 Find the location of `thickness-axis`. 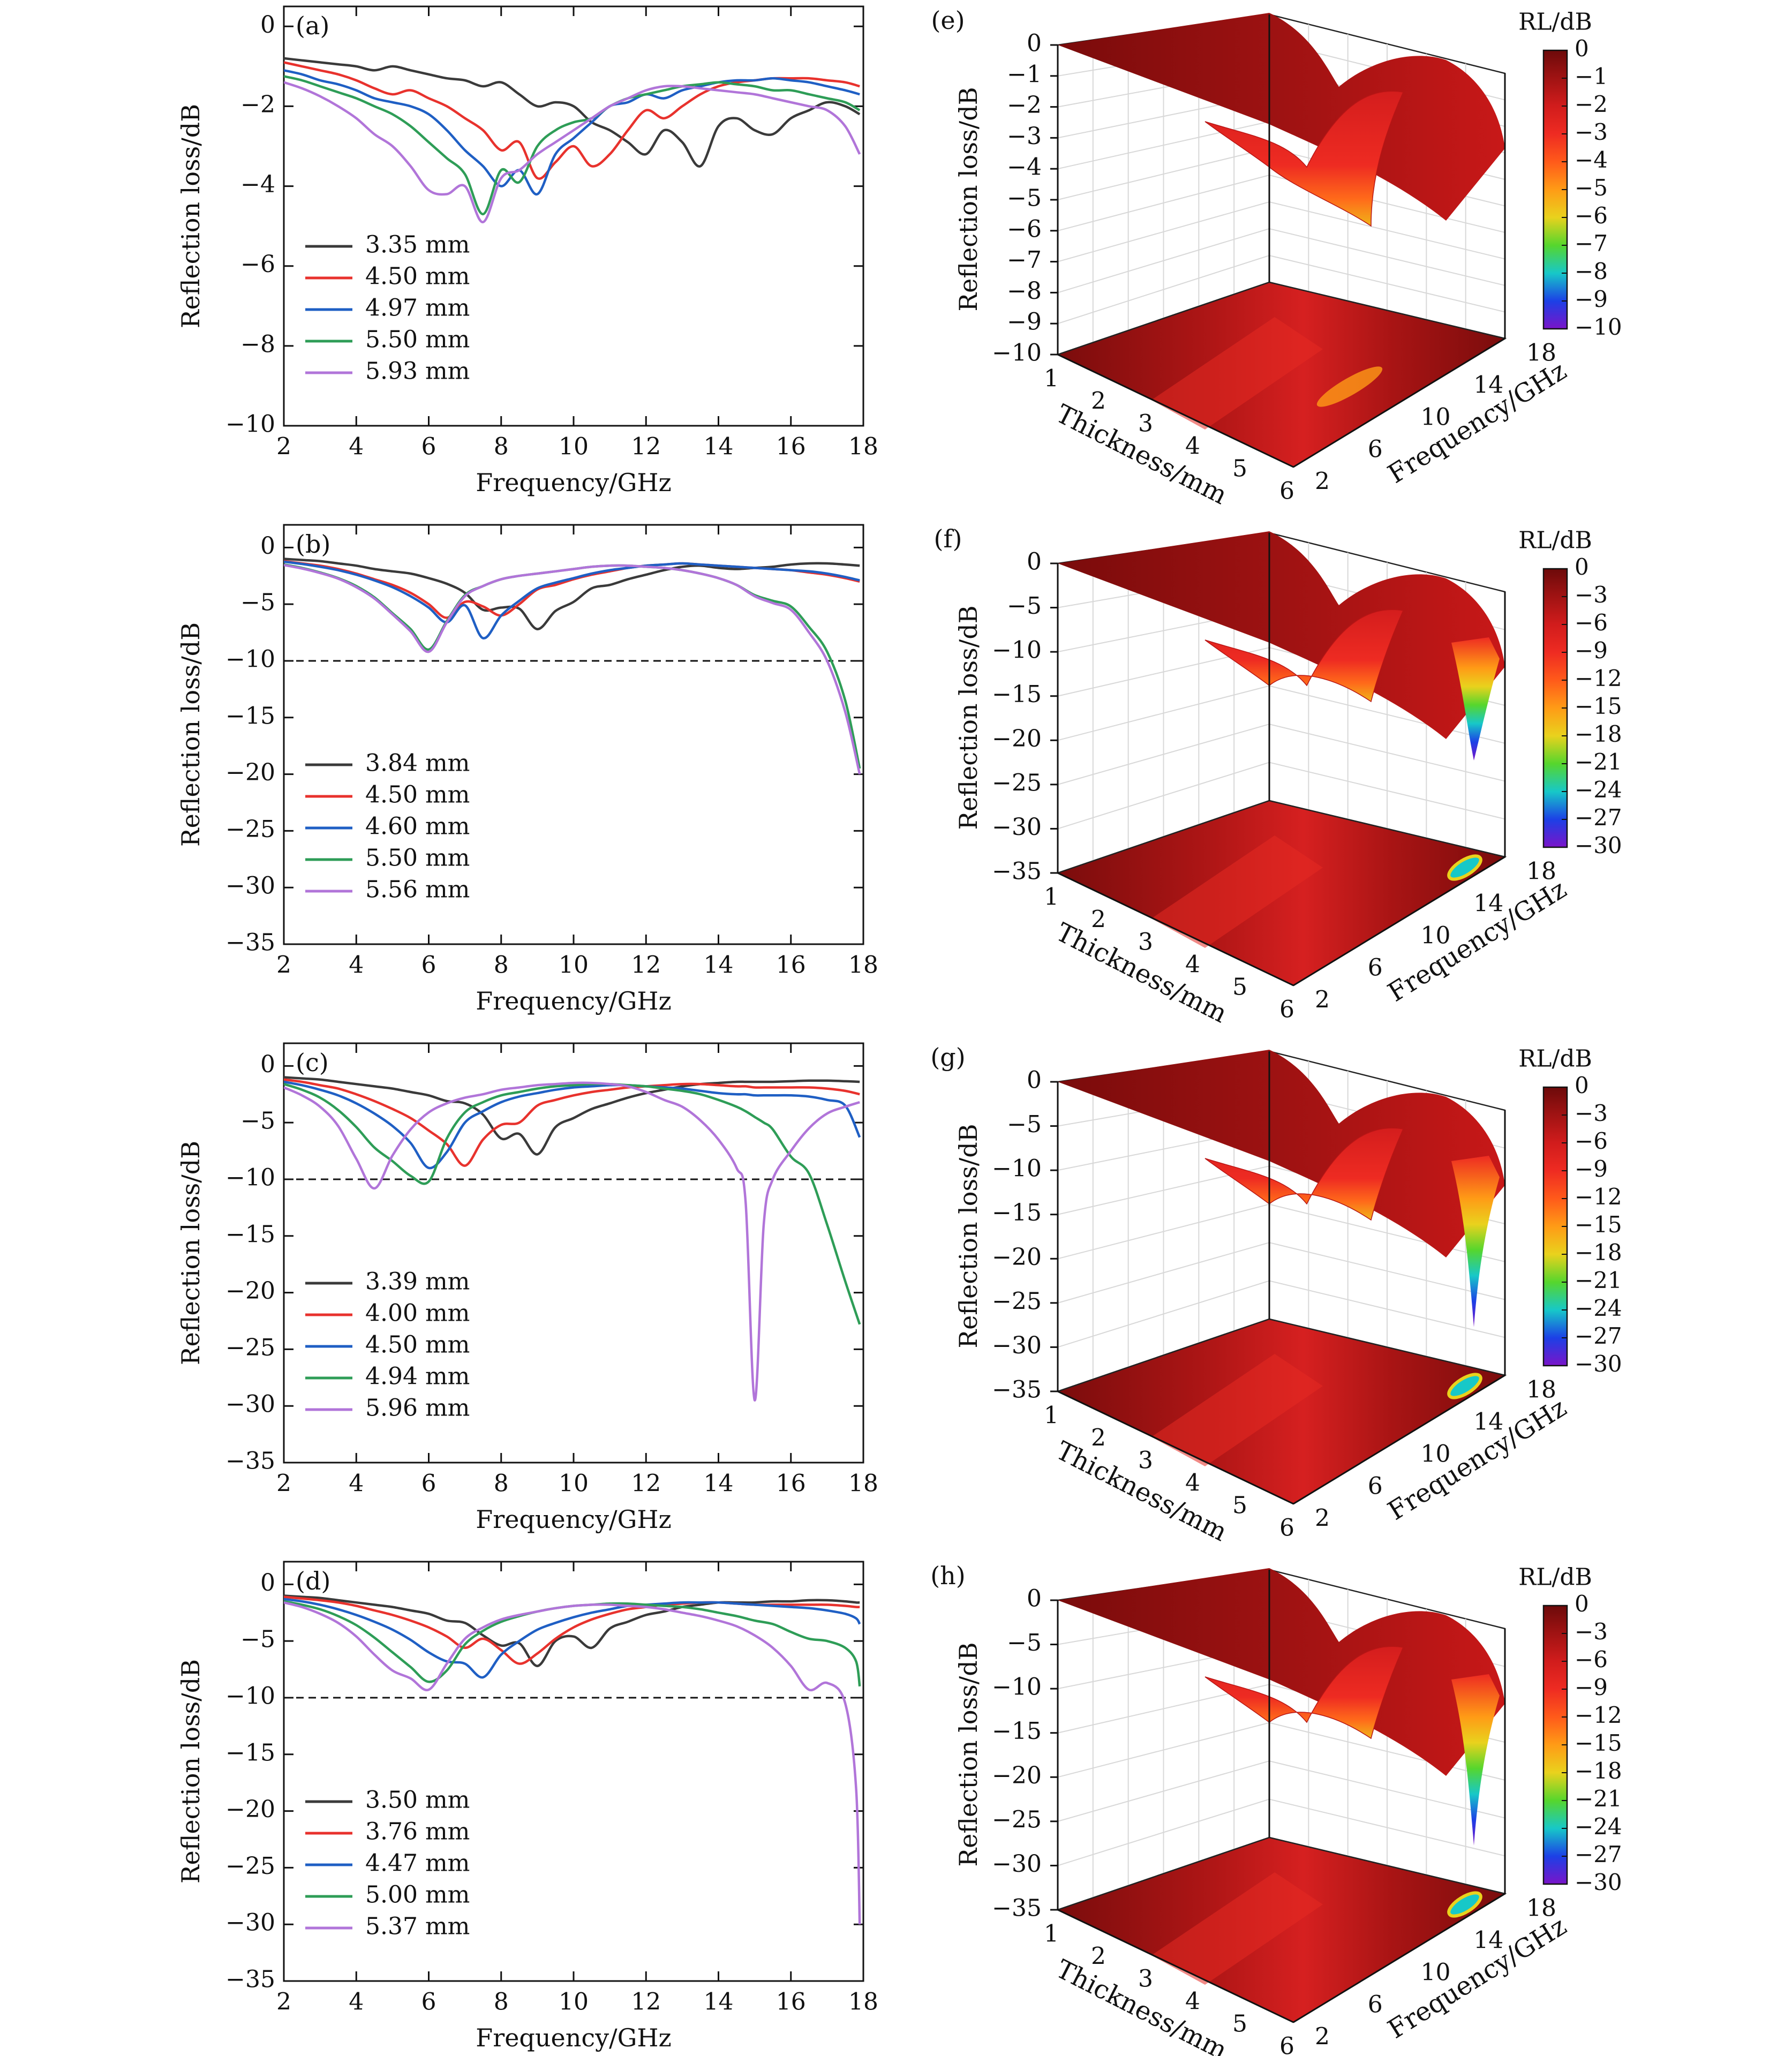

thickness-axis is located at coordinates (1175, 1966).